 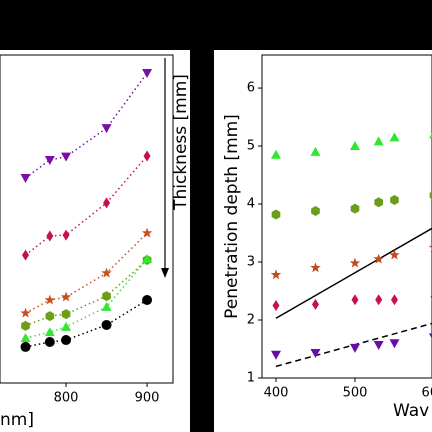 I want to click on y-tick-label: 4, so click(x=251, y=204).